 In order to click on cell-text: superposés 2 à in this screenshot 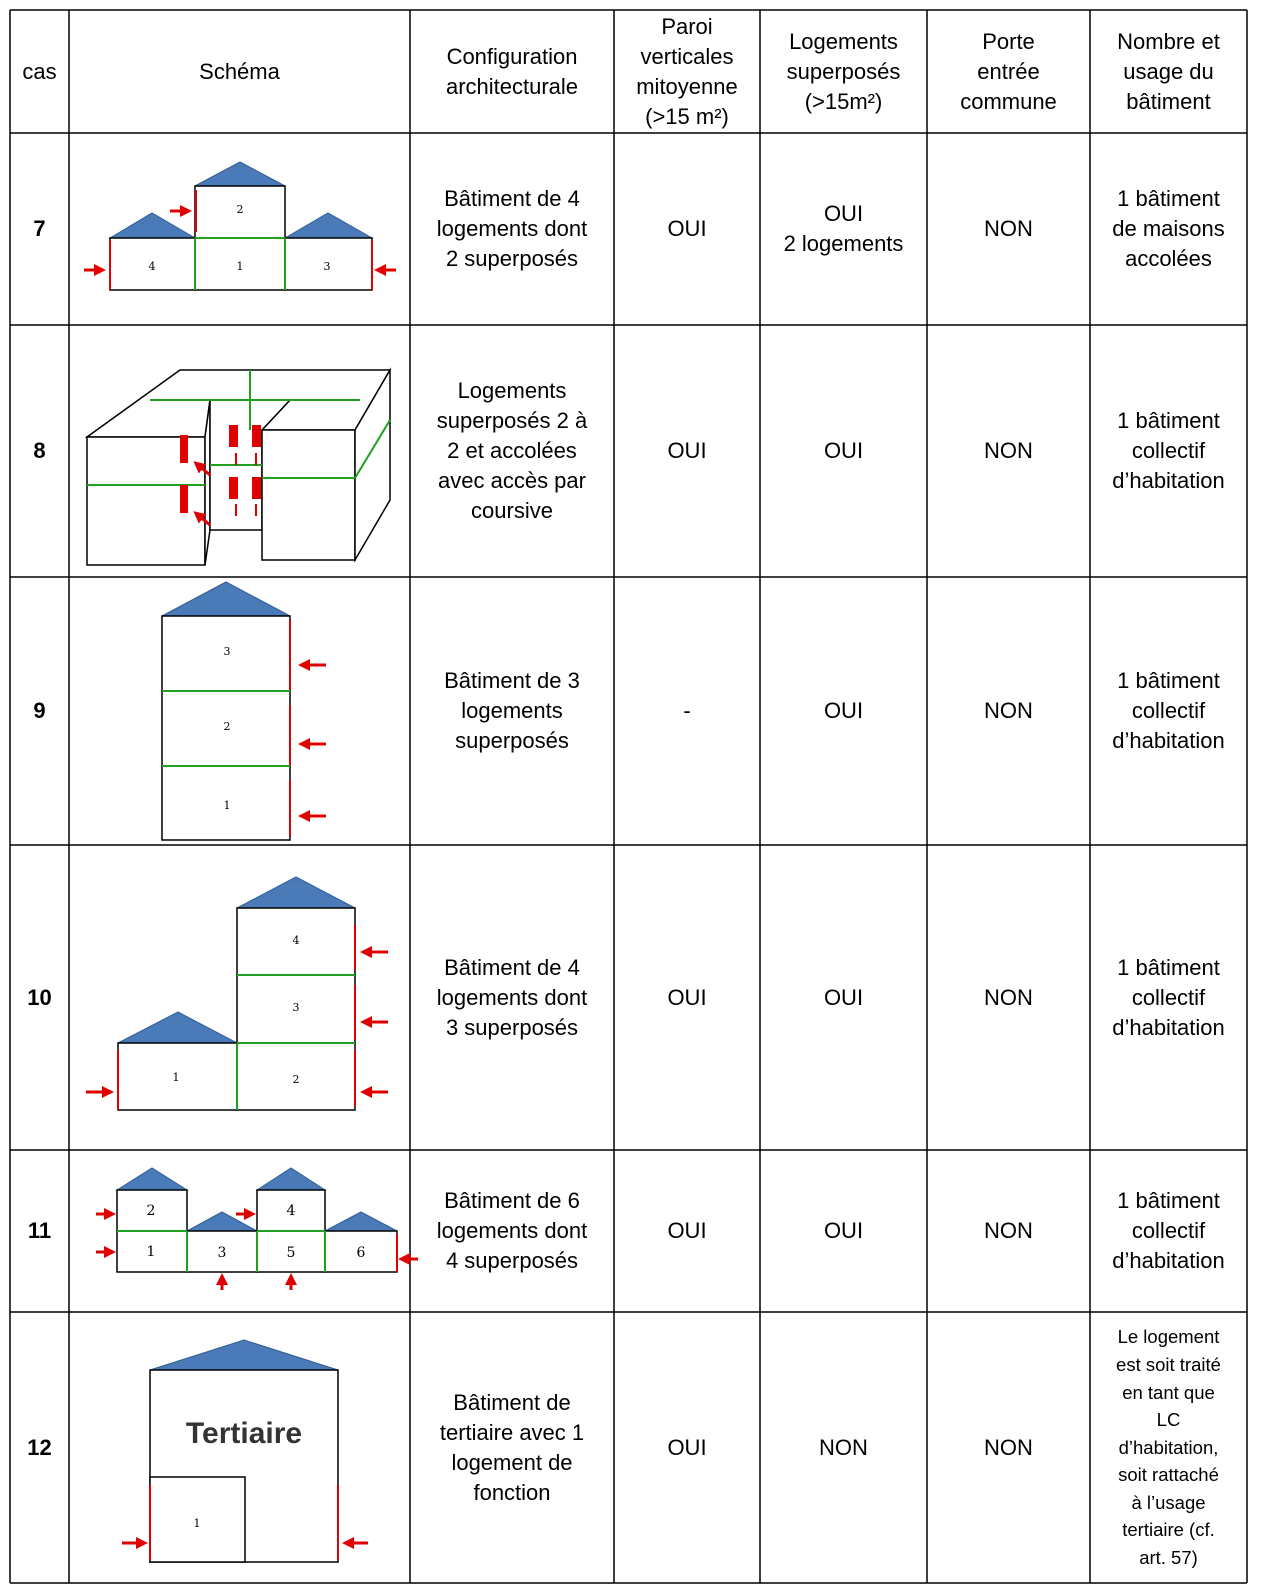, I will do `click(512, 420)`.